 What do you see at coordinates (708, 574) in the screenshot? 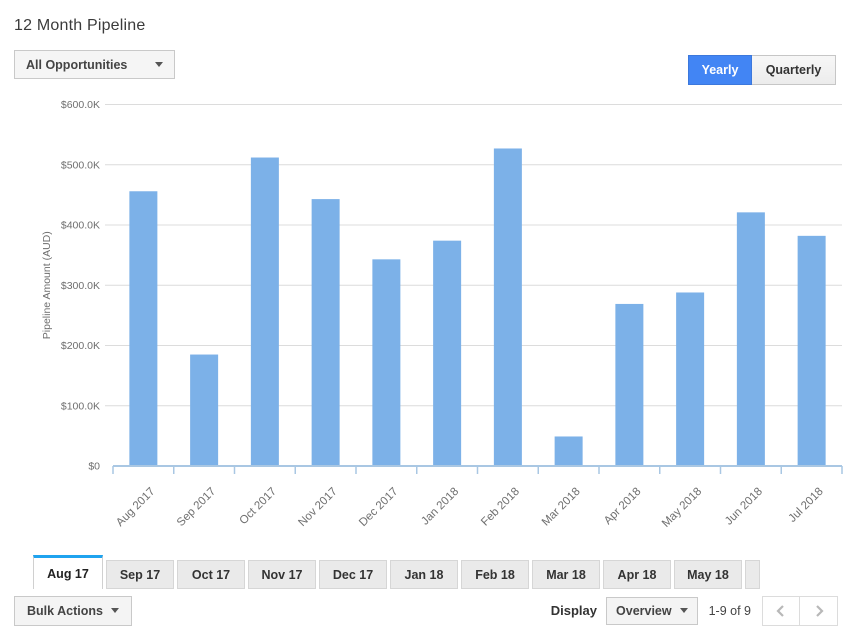
I see `tab-may-18: May 18` at bounding box center [708, 574].